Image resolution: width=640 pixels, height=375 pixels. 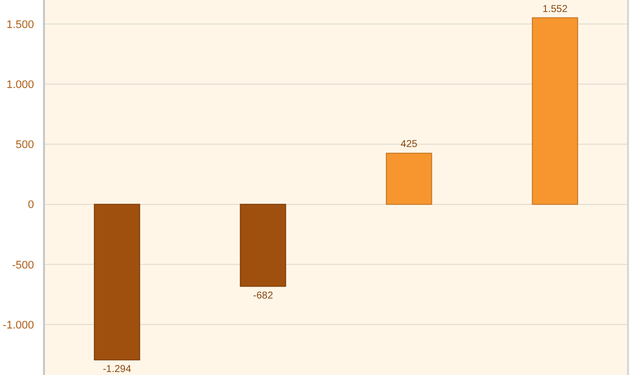 I want to click on y-tick-label: -500, so click(x=23, y=265).